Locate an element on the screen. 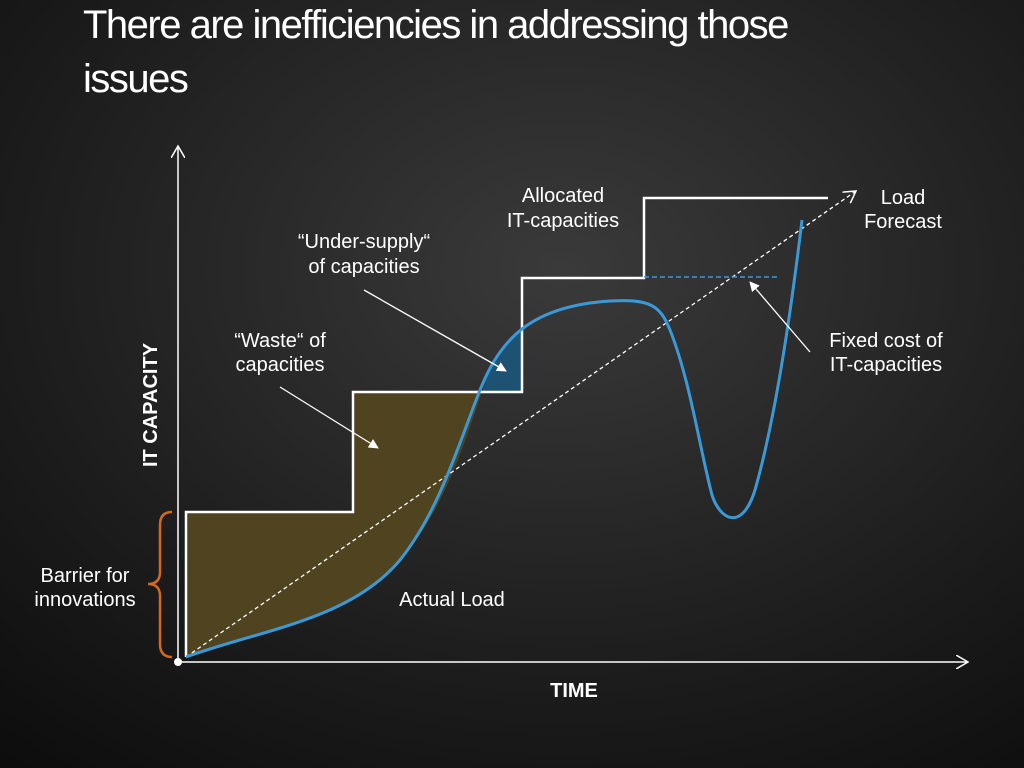 The height and width of the screenshot is (768, 1024). label: of capacities is located at coordinates (363, 267).